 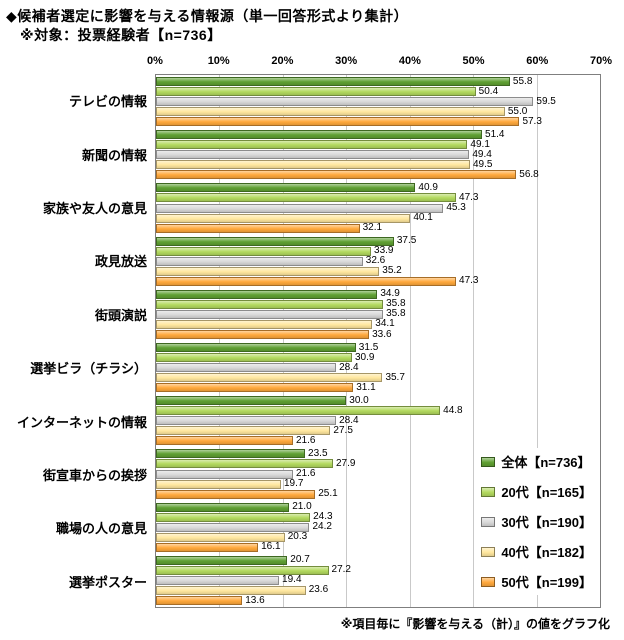 What do you see at coordinates (349, 420) in the screenshot?
I see `bar-value-label: 28.4` at bounding box center [349, 420].